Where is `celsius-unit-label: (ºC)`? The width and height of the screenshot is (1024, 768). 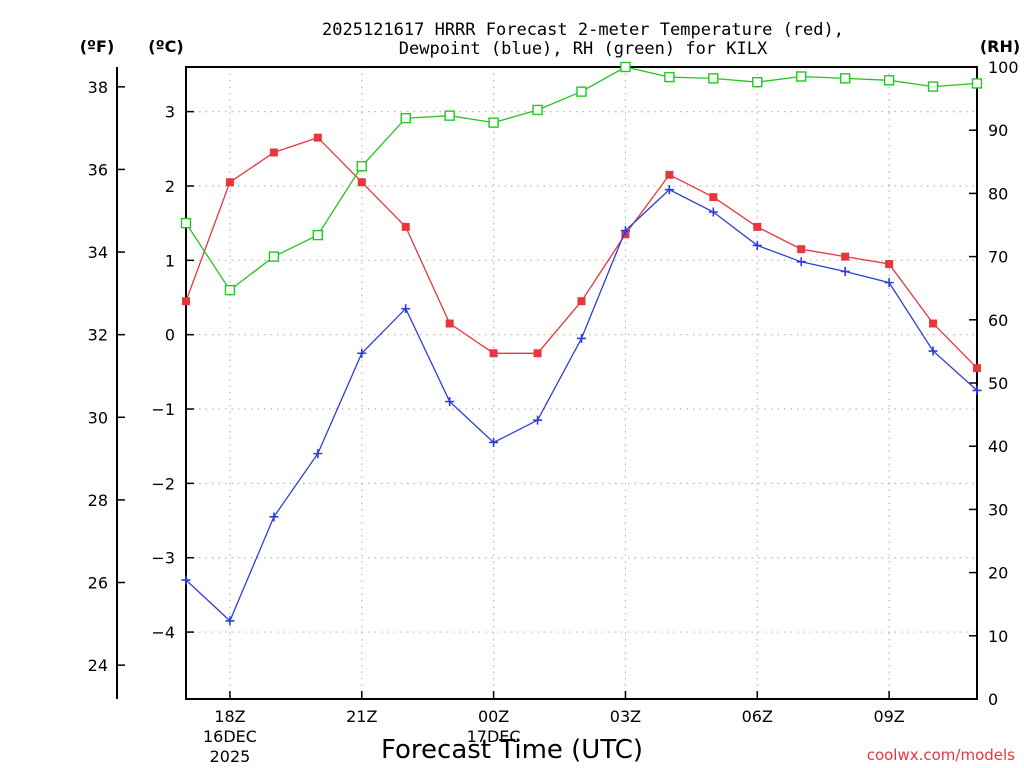 celsius-unit-label: (ºC) is located at coordinates (165, 46).